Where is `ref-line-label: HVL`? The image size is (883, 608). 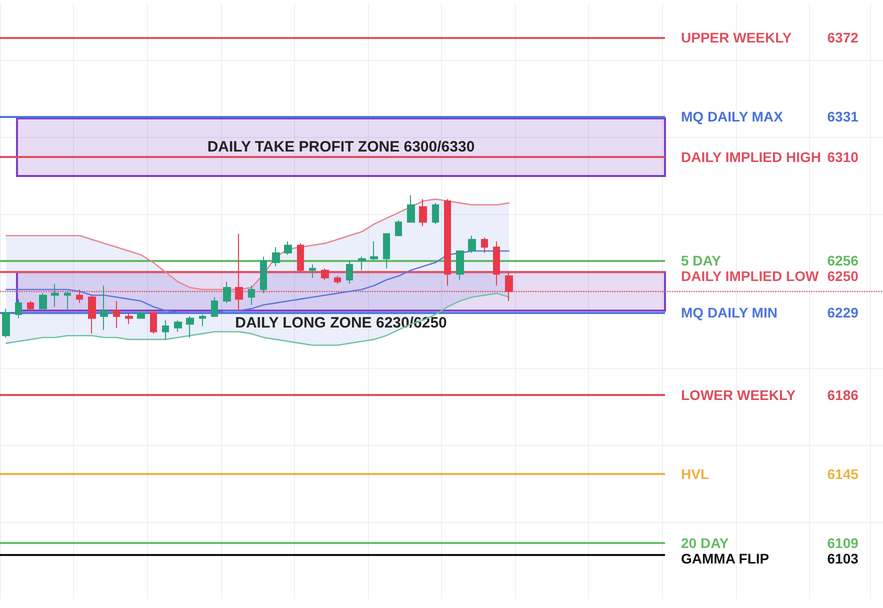 ref-line-label: HVL is located at coordinates (695, 474).